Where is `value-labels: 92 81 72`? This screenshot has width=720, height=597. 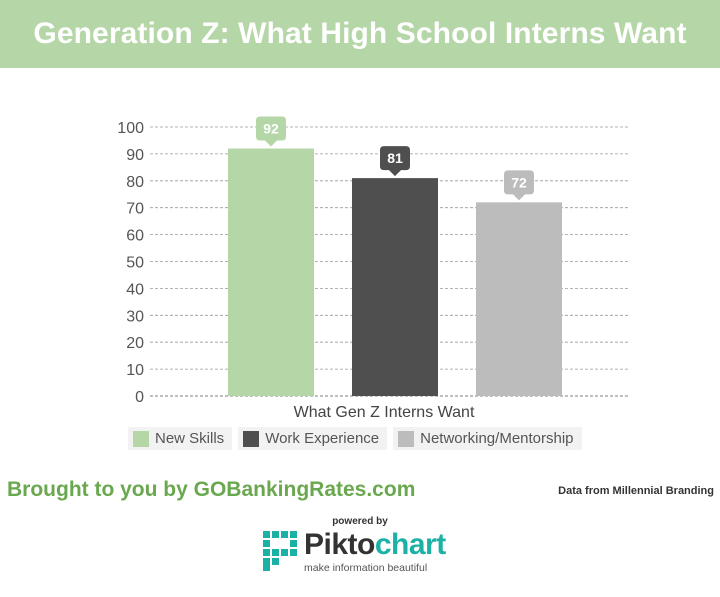 value-labels: 92 81 72 is located at coordinates (395, 158).